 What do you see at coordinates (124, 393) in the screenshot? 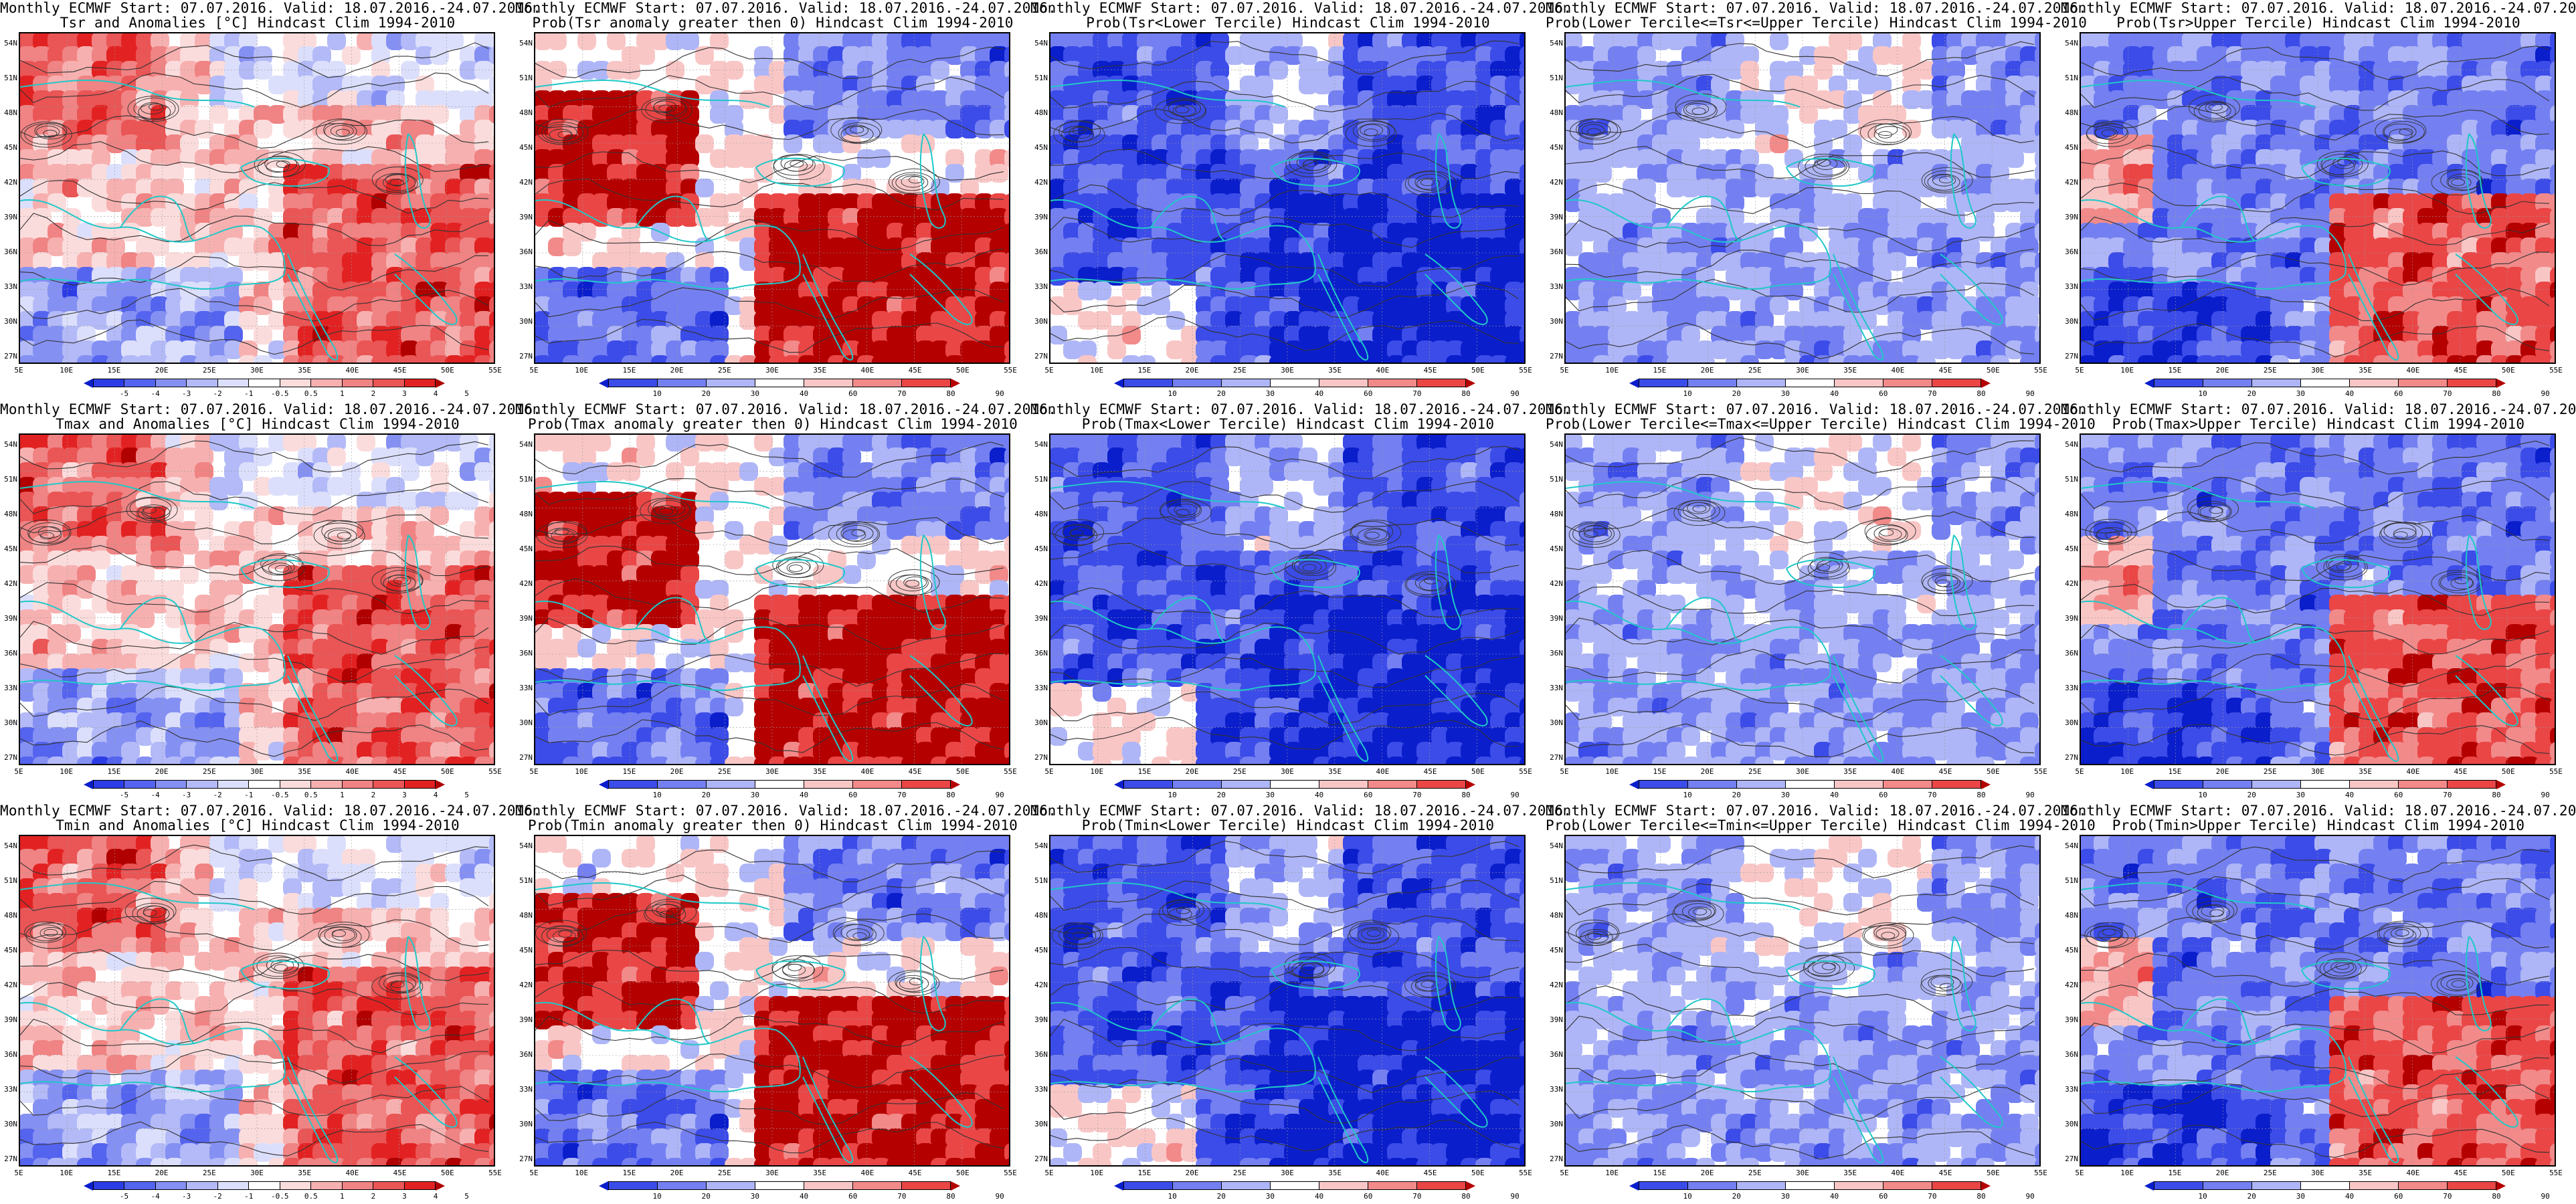
I see `colorbar-tick-label: -5` at bounding box center [124, 393].